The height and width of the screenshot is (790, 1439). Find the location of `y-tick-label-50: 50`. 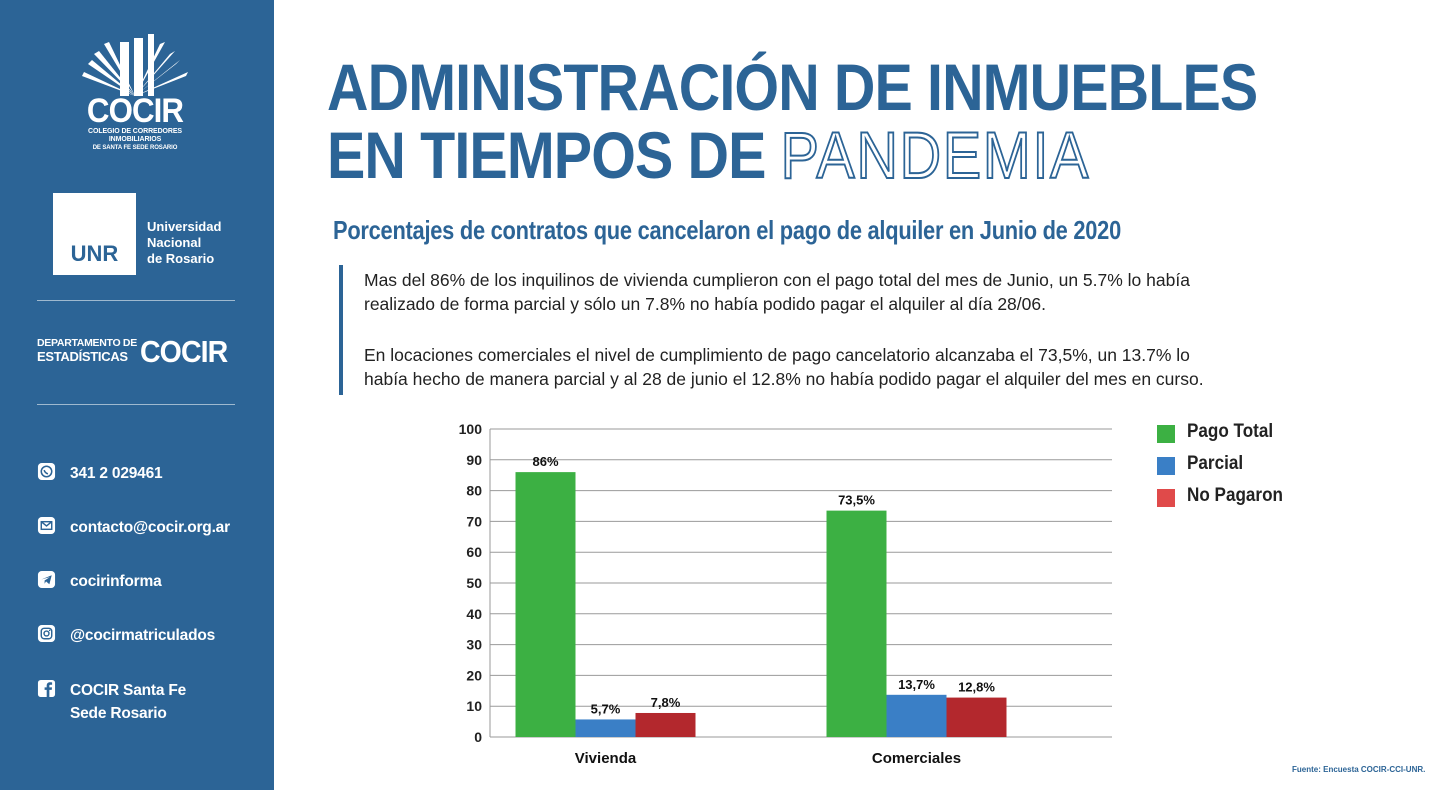

y-tick-label-50: 50 is located at coordinates (474, 583).